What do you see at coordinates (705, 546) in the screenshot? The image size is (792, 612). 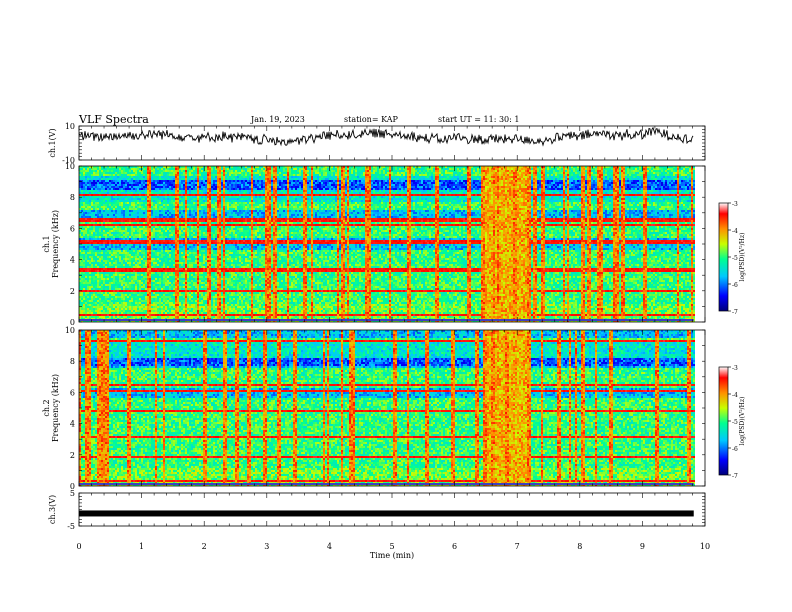 I see `xtick-label: 10` at bounding box center [705, 546].